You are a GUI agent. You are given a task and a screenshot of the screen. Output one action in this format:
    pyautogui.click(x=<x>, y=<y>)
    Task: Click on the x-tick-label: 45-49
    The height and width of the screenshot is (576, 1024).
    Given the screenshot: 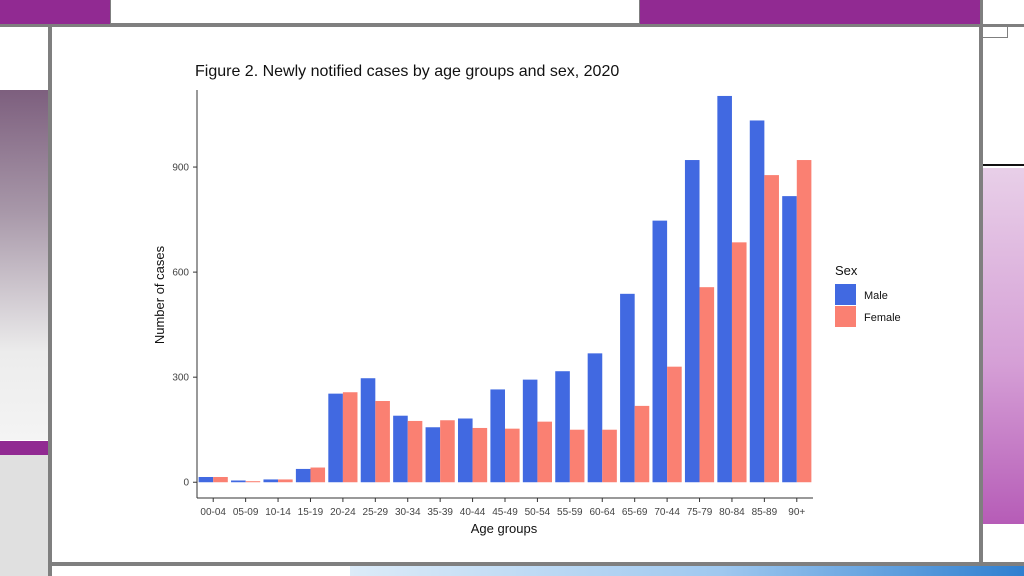 What is the action you would take?
    pyautogui.click(x=505, y=512)
    